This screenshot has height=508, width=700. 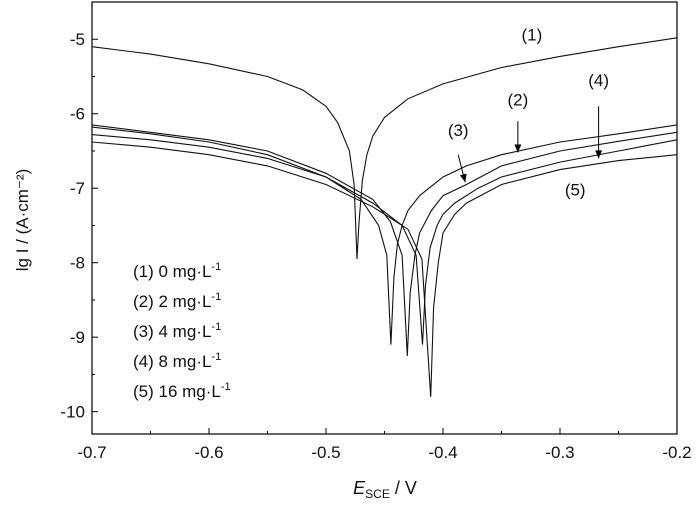 What do you see at coordinates (208, 452) in the screenshot?
I see `x-tick-label: -0.6` at bounding box center [208, 452].